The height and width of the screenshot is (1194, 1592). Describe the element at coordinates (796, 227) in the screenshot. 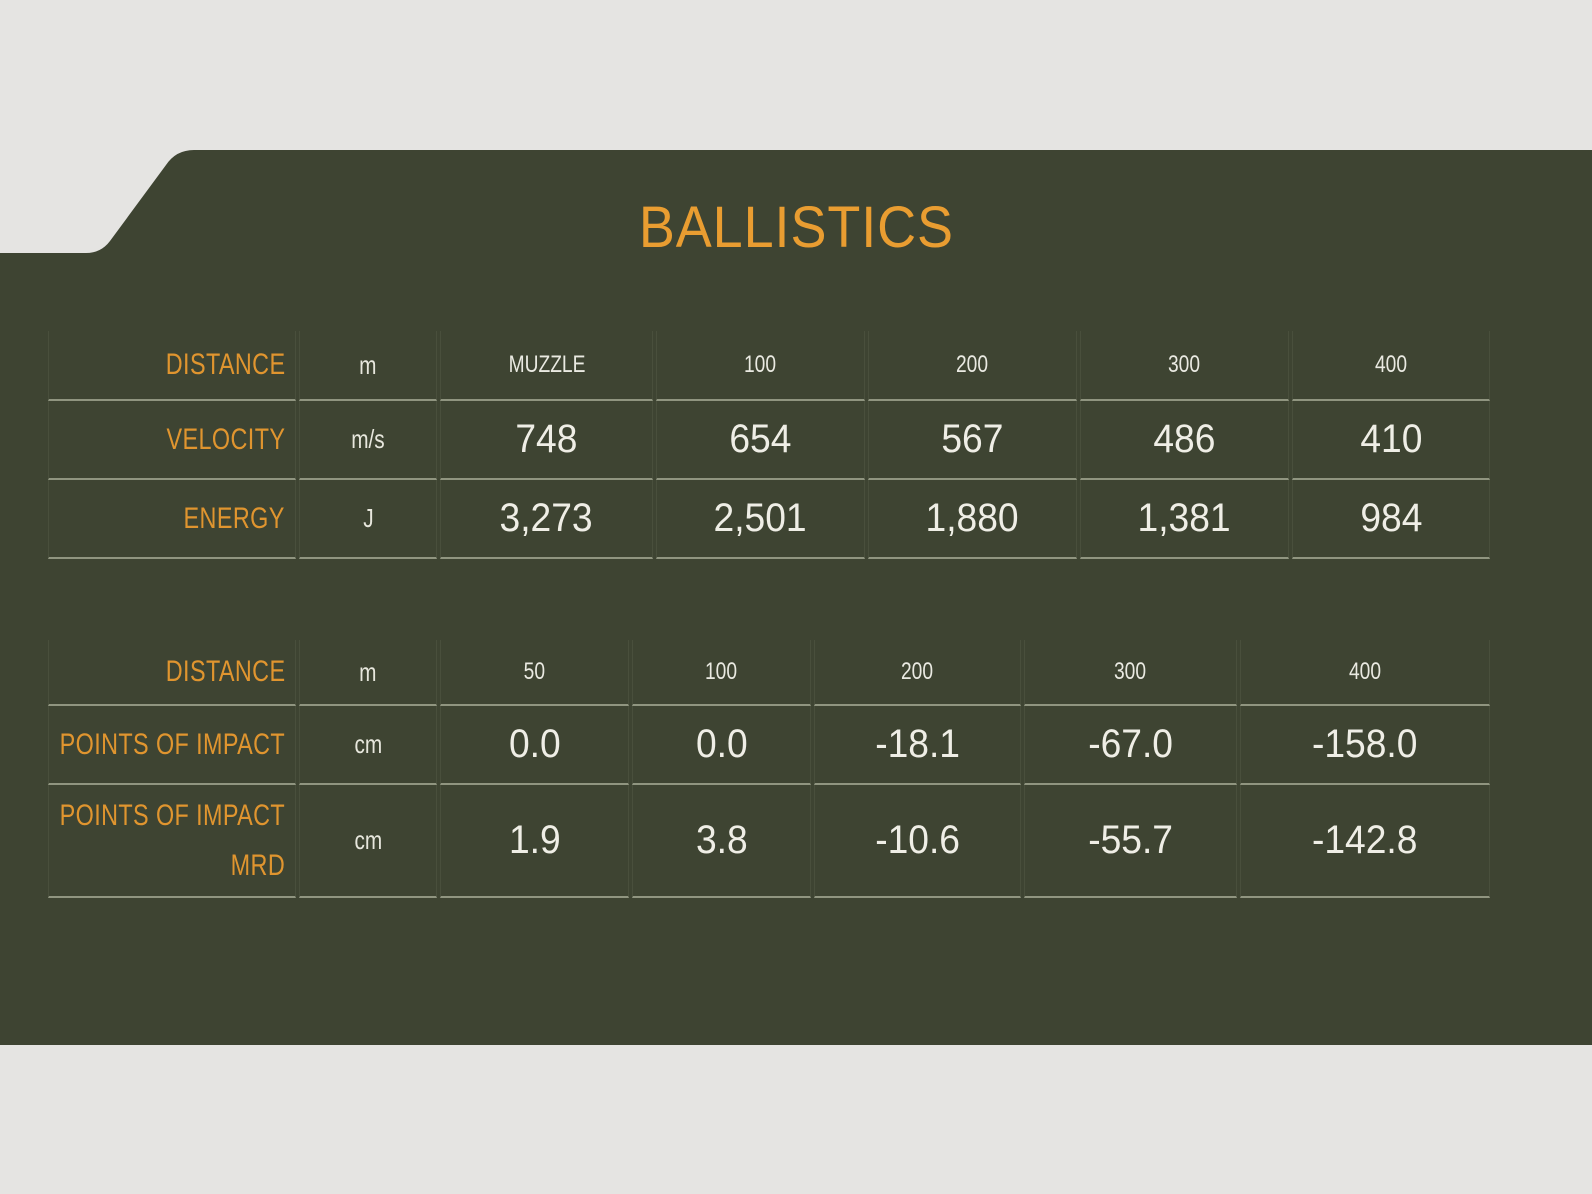

I see `page-title: BALLISTICS` at that location.